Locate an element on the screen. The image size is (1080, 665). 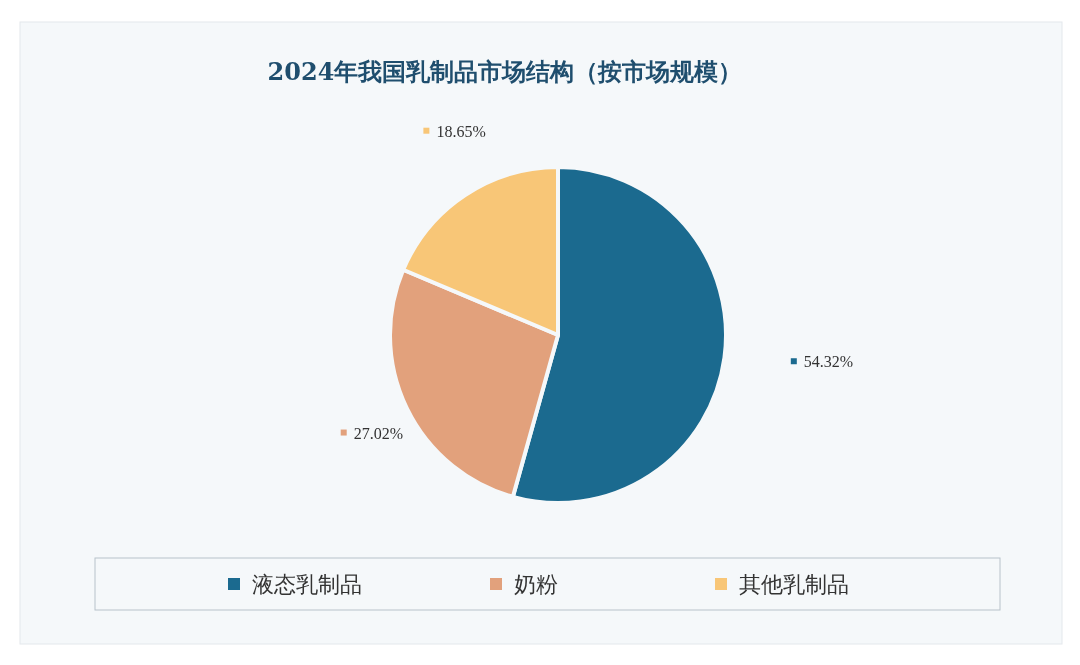
data-label: 18.65% is located at coordinates (461, 131).